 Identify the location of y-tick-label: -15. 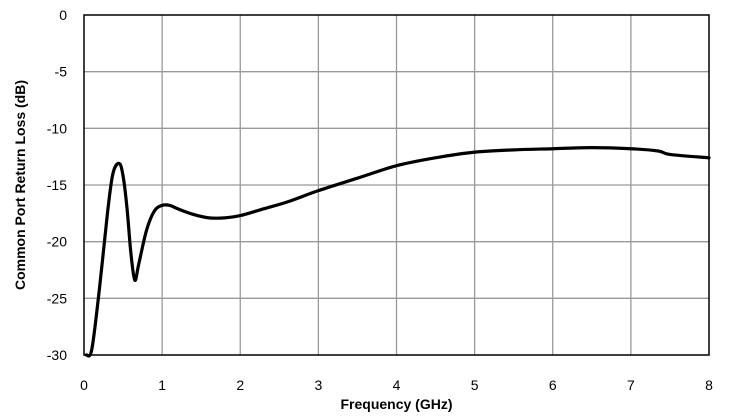
(57, 185).